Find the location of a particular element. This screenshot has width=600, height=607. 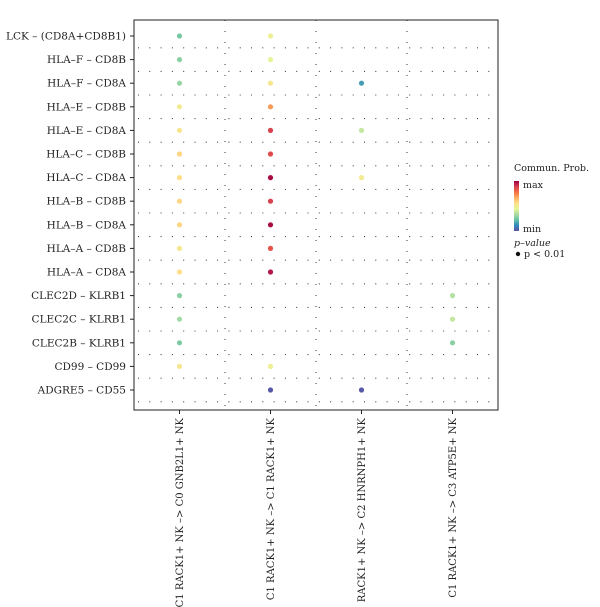

legend-min-label: min is located at coordinates (532, 229).